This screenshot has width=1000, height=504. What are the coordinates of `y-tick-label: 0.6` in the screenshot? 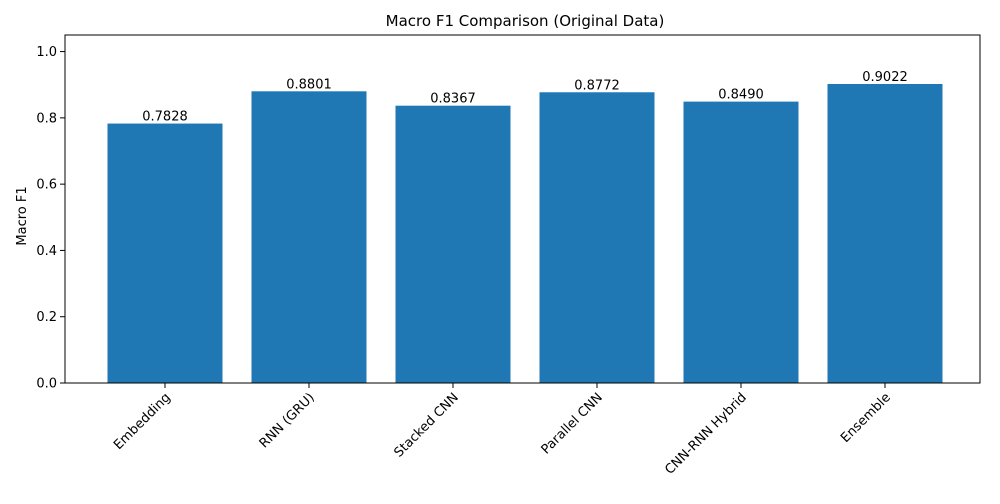 It's located at (46, 185).